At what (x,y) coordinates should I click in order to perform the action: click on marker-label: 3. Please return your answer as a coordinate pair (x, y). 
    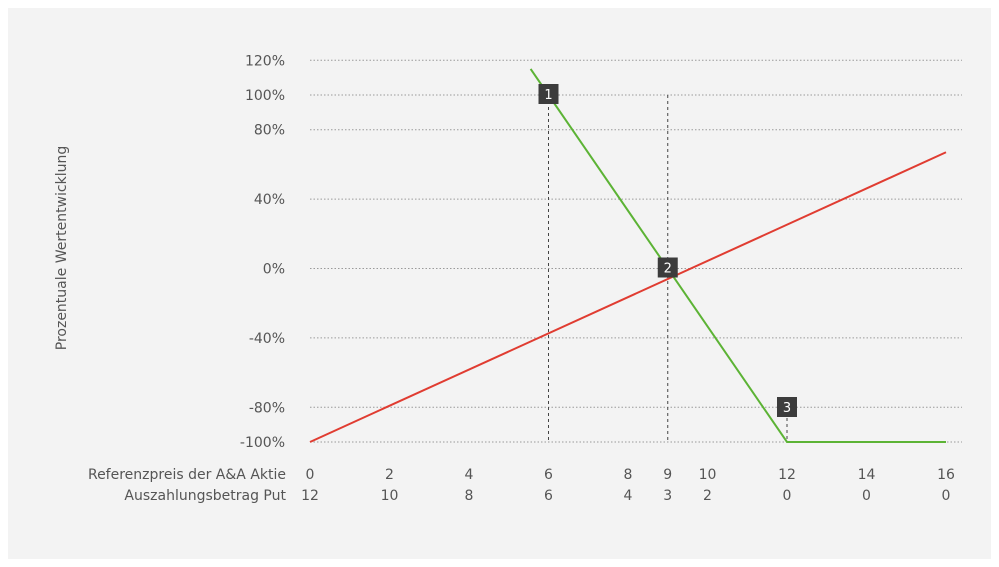
    Looking at the image, I should click on (787, 408).